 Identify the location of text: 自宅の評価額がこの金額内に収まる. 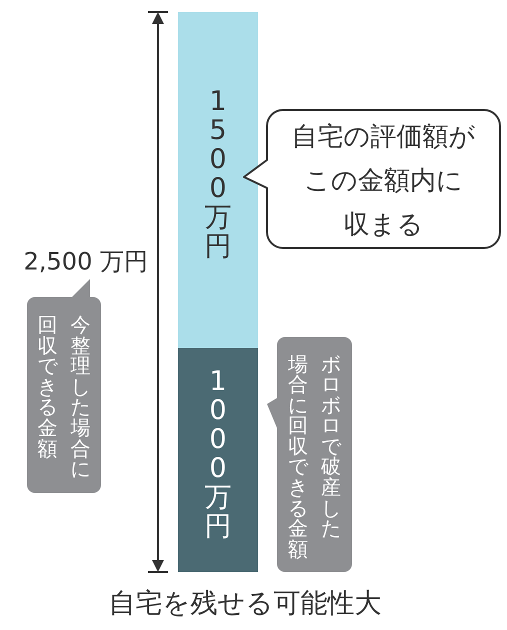
(384, 181).